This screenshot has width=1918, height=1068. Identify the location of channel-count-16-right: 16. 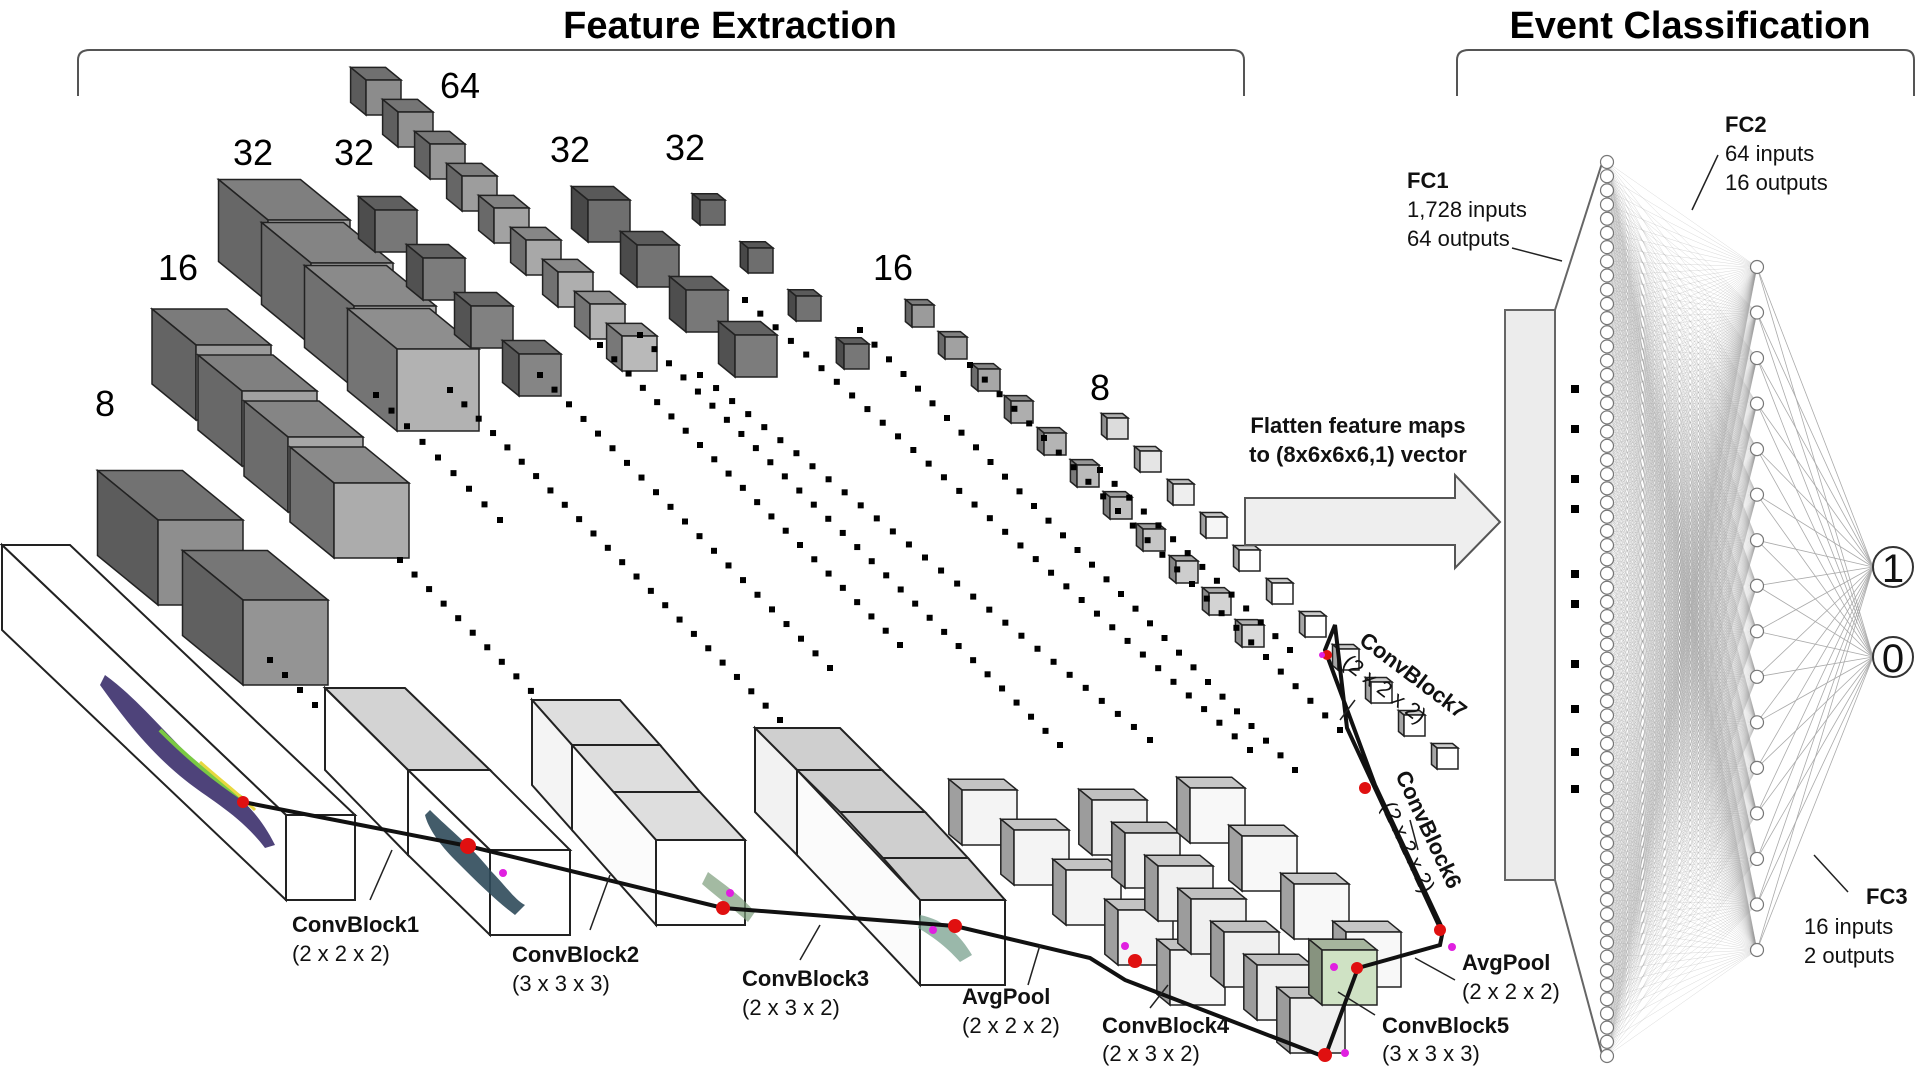
(893, 267).